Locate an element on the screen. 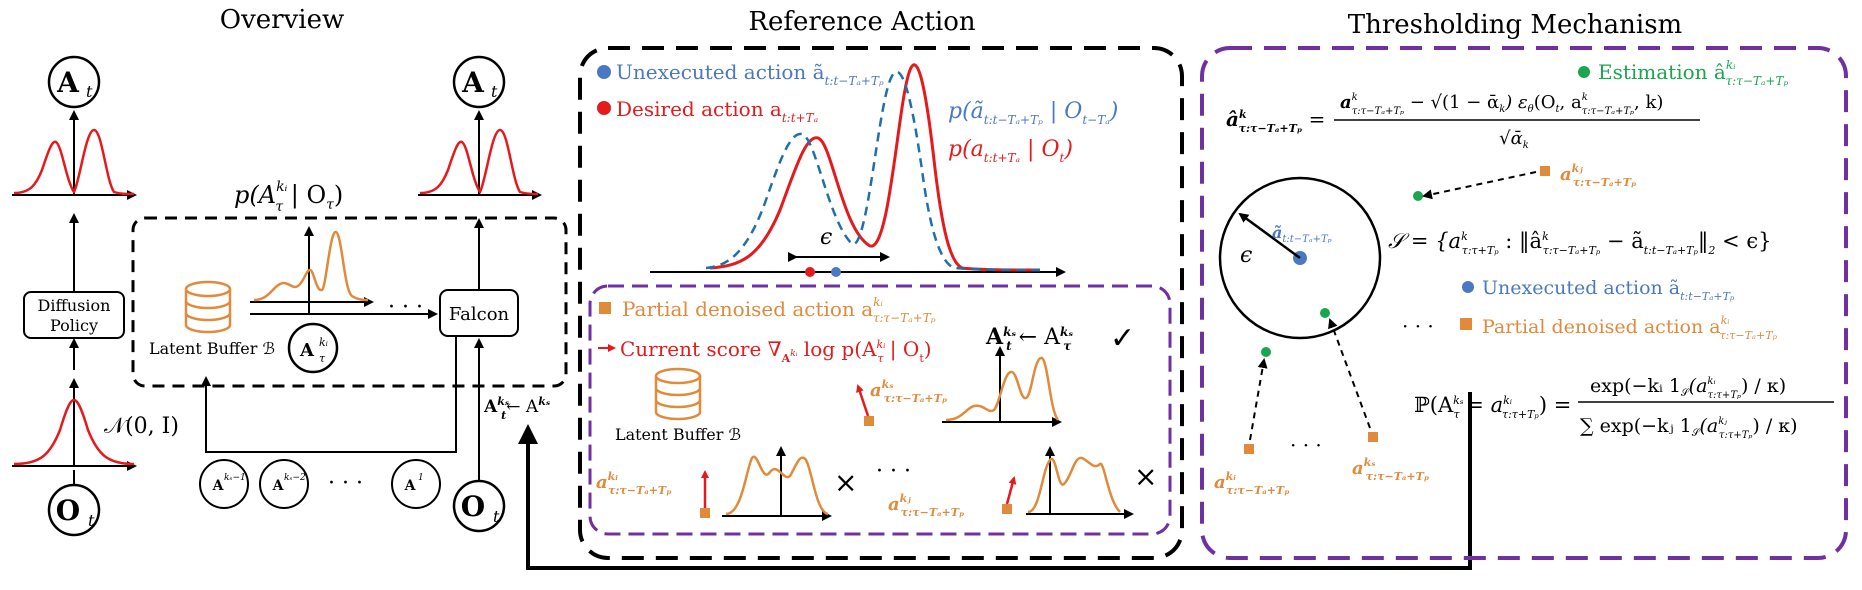 This screenshot has height=590, width=1862. unexecuted-marker is located at coordinates (604, 72).